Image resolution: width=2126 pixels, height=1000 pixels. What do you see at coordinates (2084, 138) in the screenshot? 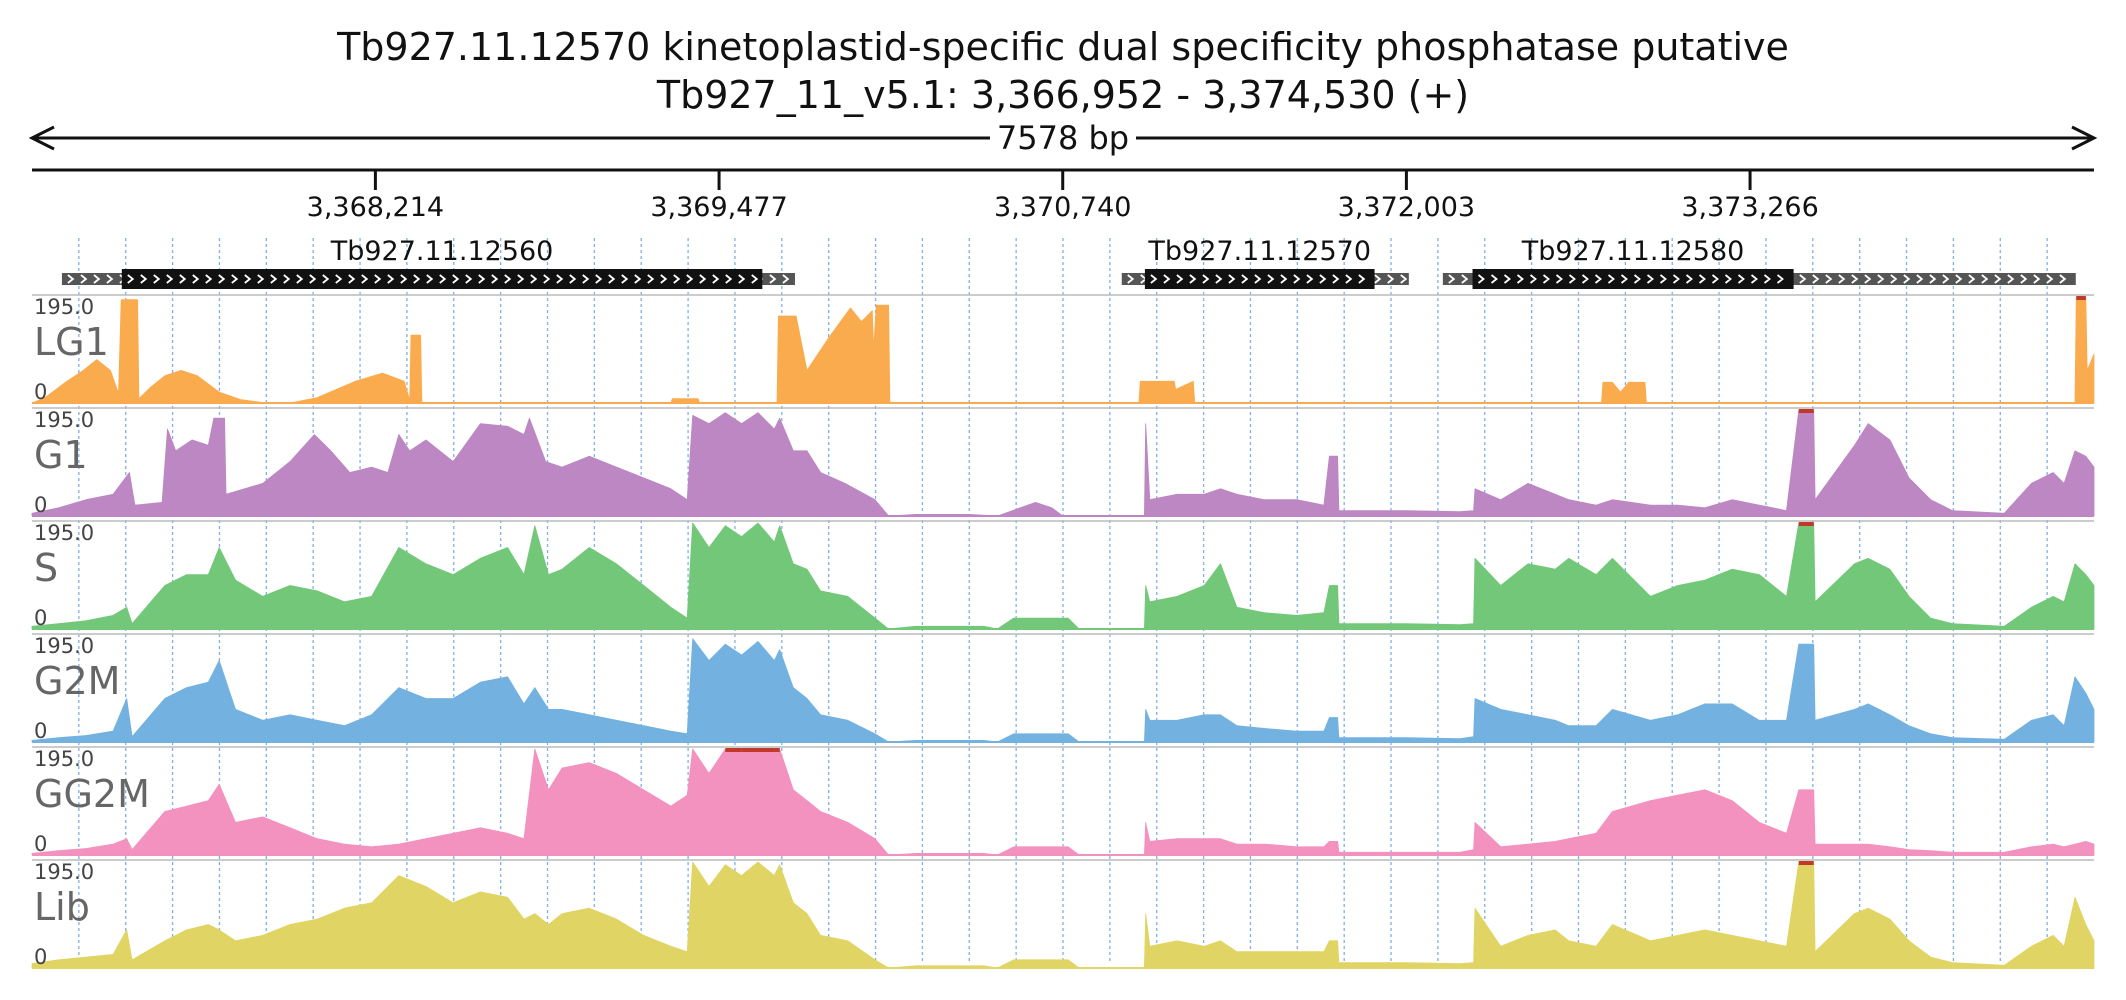
I see `span-arrow-right` at bounding box center [2084, 138].